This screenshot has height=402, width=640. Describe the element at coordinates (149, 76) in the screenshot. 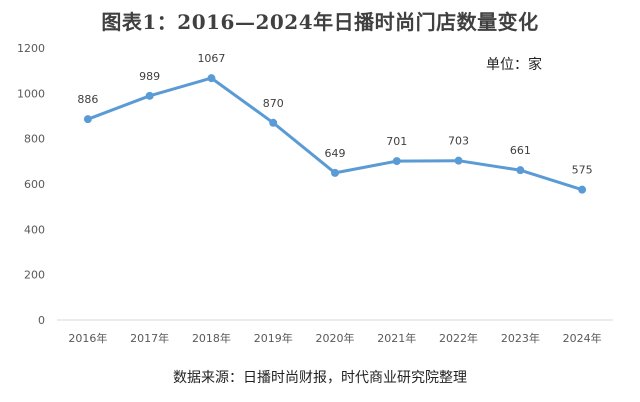

I see `data-label: 989` at that location.